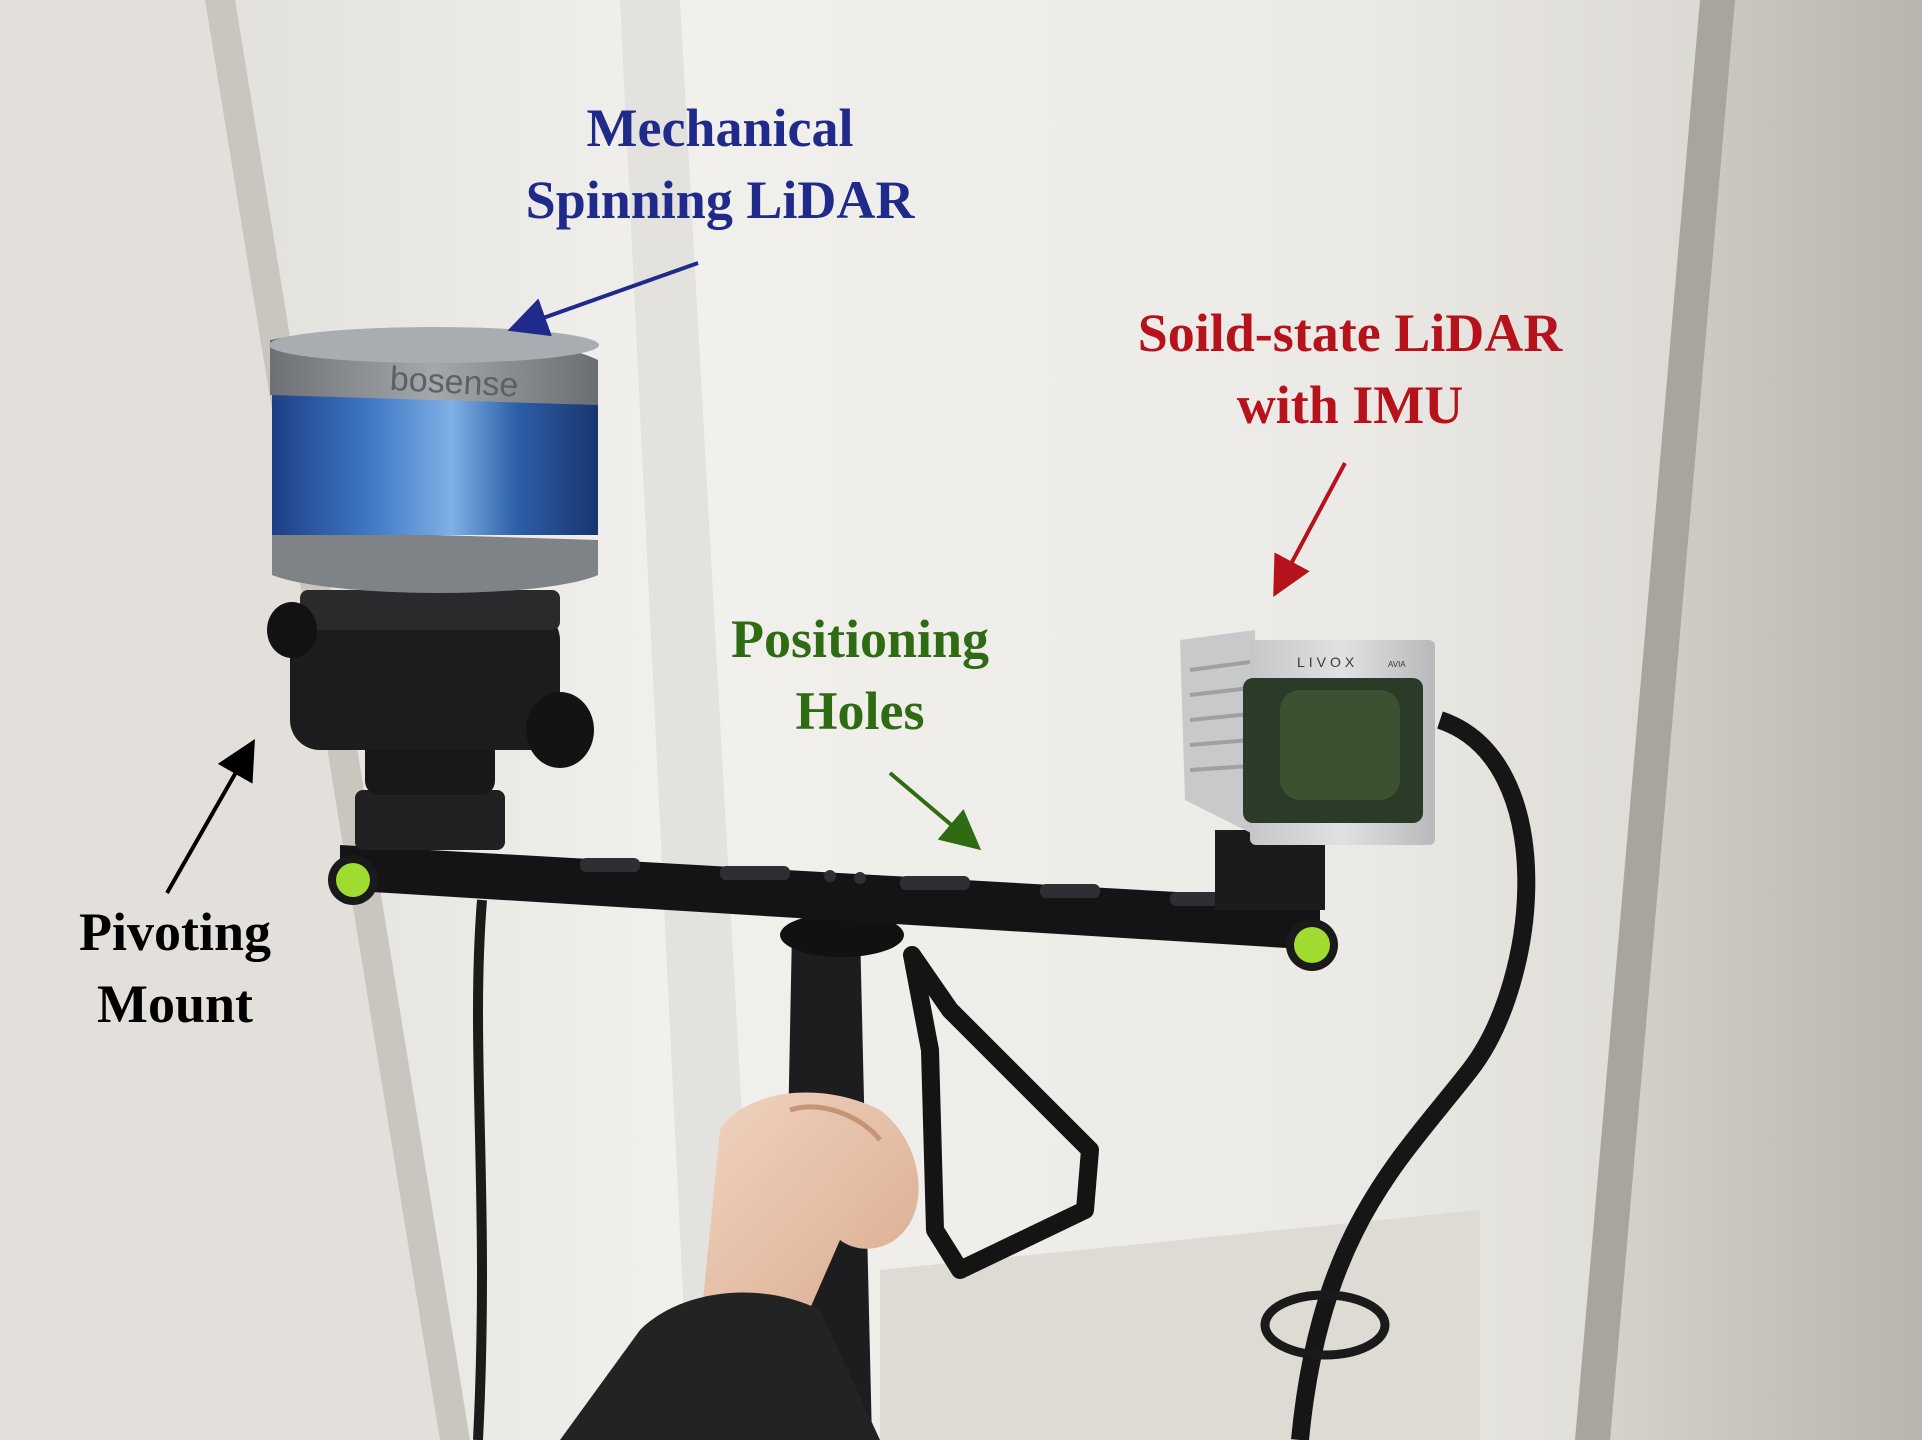  Describe the element at coordinates (1001, 1112) in the screenshot. I see `wrist-strap` at that location.